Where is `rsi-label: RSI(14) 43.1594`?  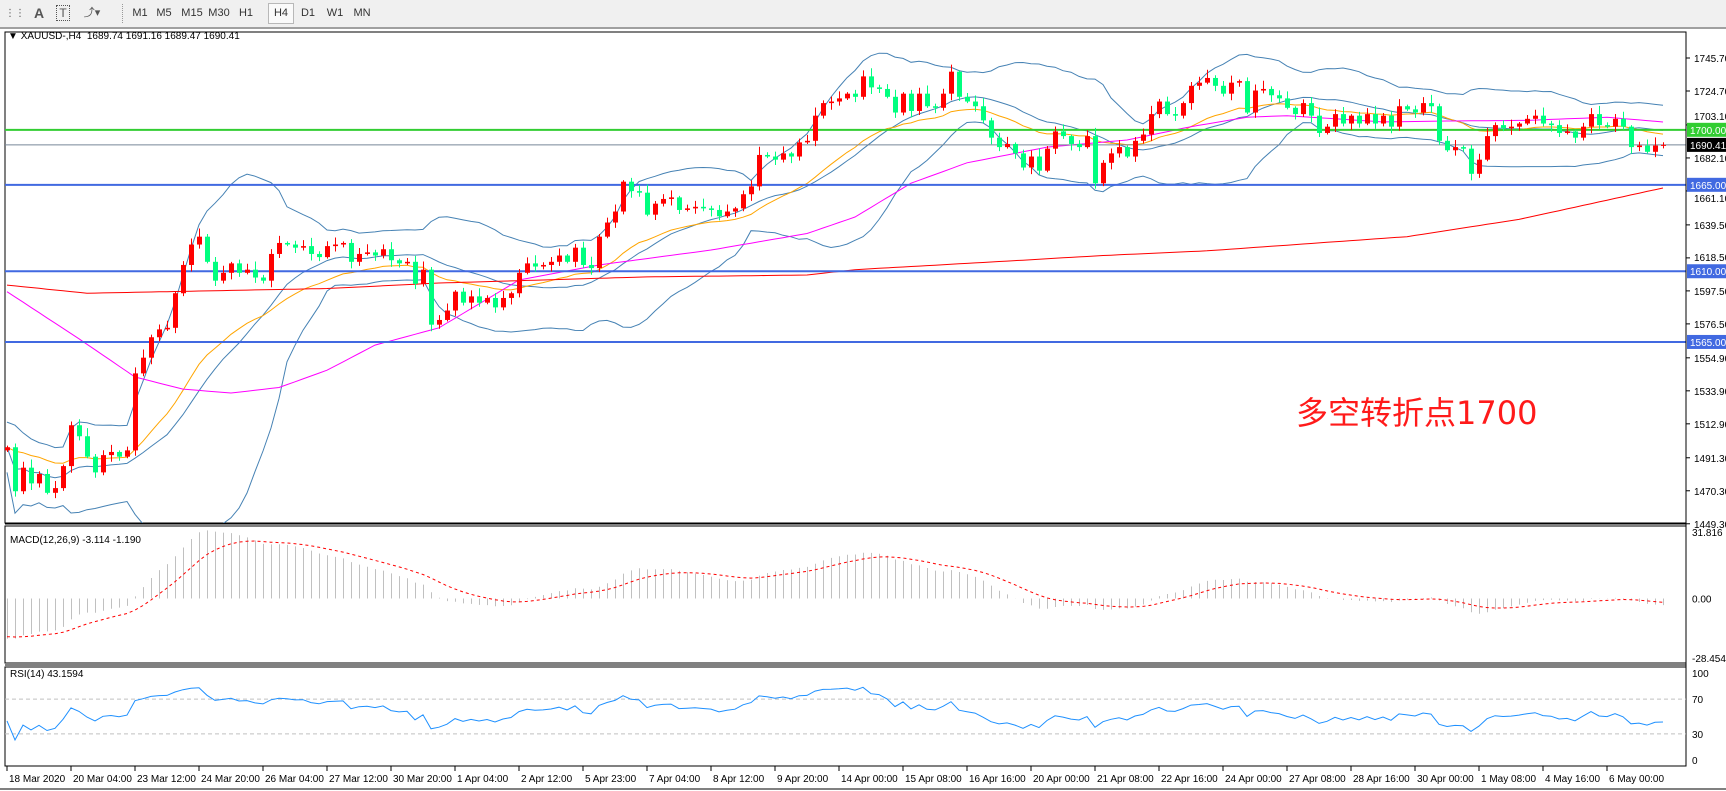 rsi-label: RSI(14) 43.1594 is located at coordinates (47, 674).